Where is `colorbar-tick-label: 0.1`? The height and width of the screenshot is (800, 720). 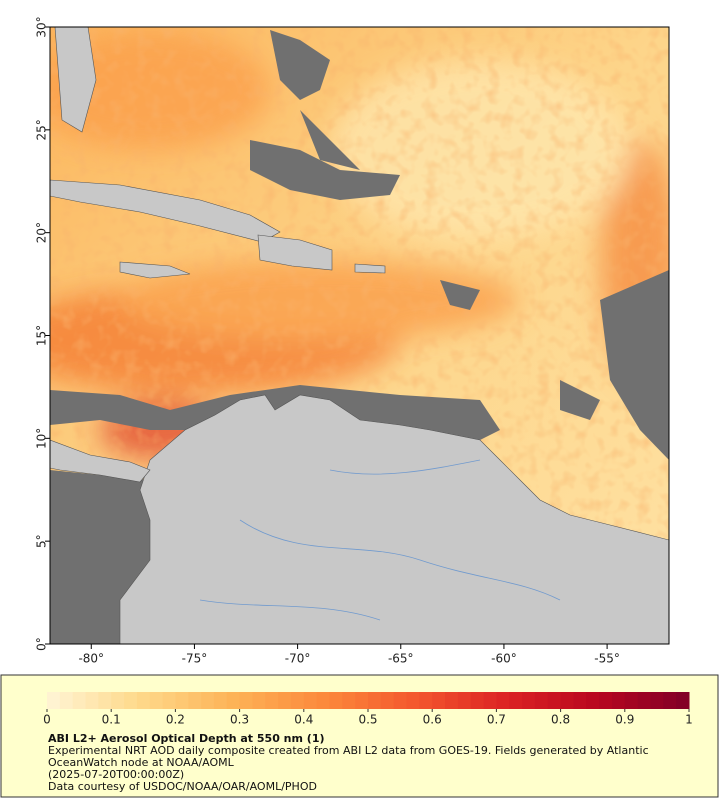
colorbar-tick-label: 0.1 is located at coordinates (111, 720).